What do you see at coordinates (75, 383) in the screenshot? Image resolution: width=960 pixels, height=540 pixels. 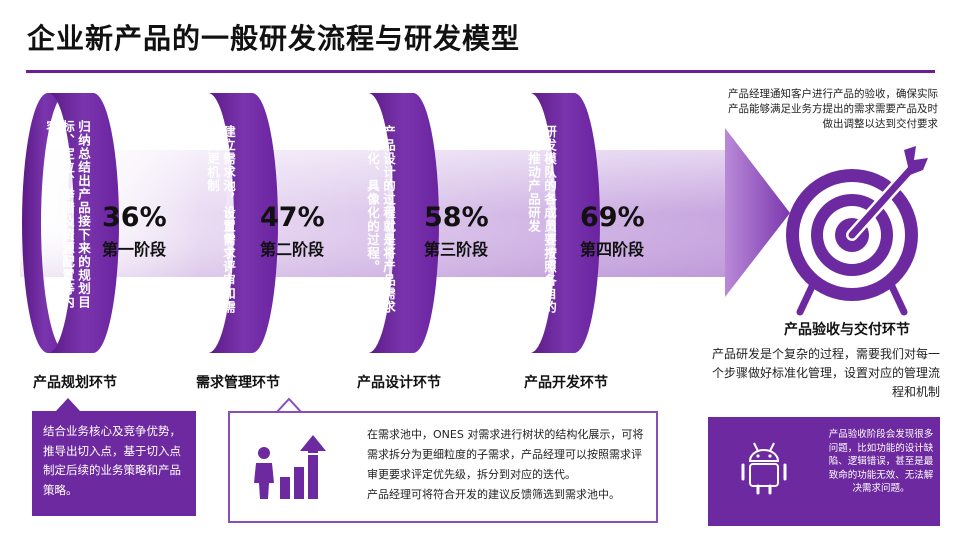 I see `stage1-label: 产品规划环节` at bounding box center [75, 383].